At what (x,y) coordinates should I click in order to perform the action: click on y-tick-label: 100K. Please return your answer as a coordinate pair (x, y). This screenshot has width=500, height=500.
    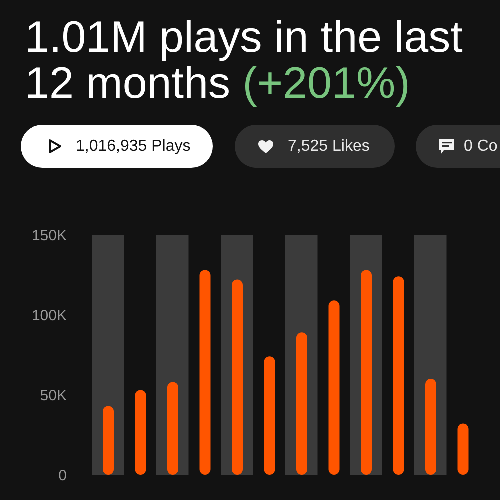
    Looking at the image, I should click on (49, 315).